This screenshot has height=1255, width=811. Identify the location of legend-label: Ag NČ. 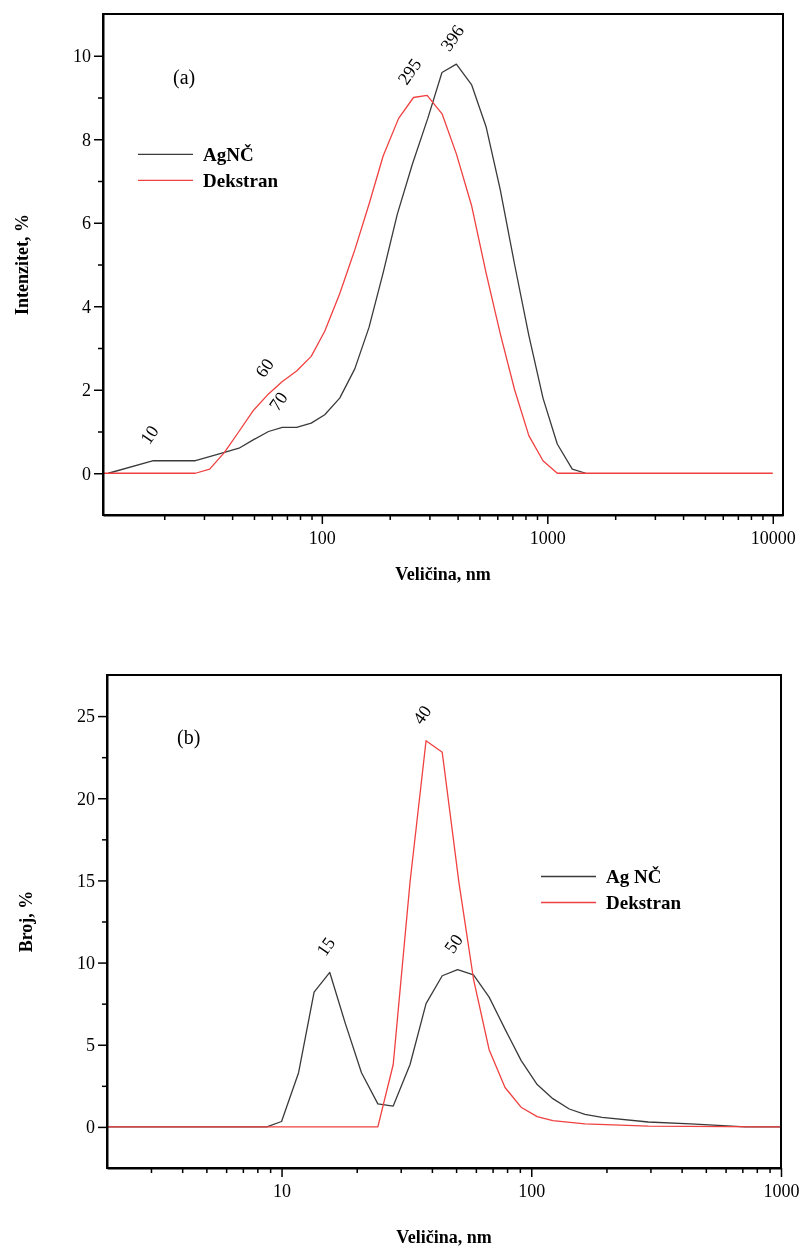
(634, 876).